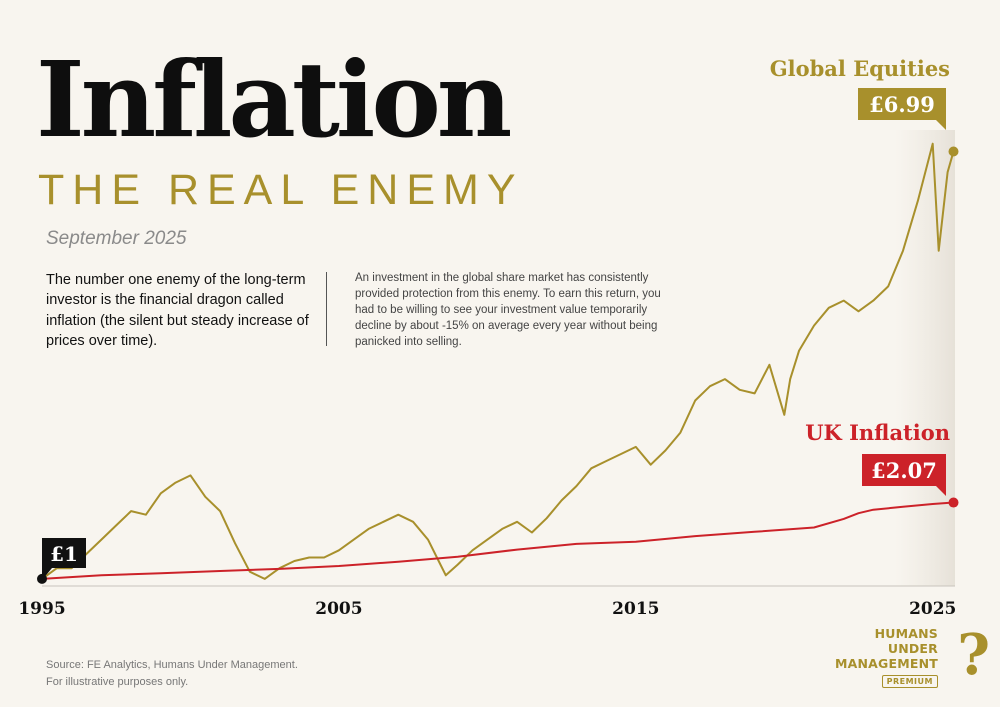  What do you see at coordinates (912, 648) in the screenshot?
I see `logo-line-2: UNDER` at bounding box center [912, 648].